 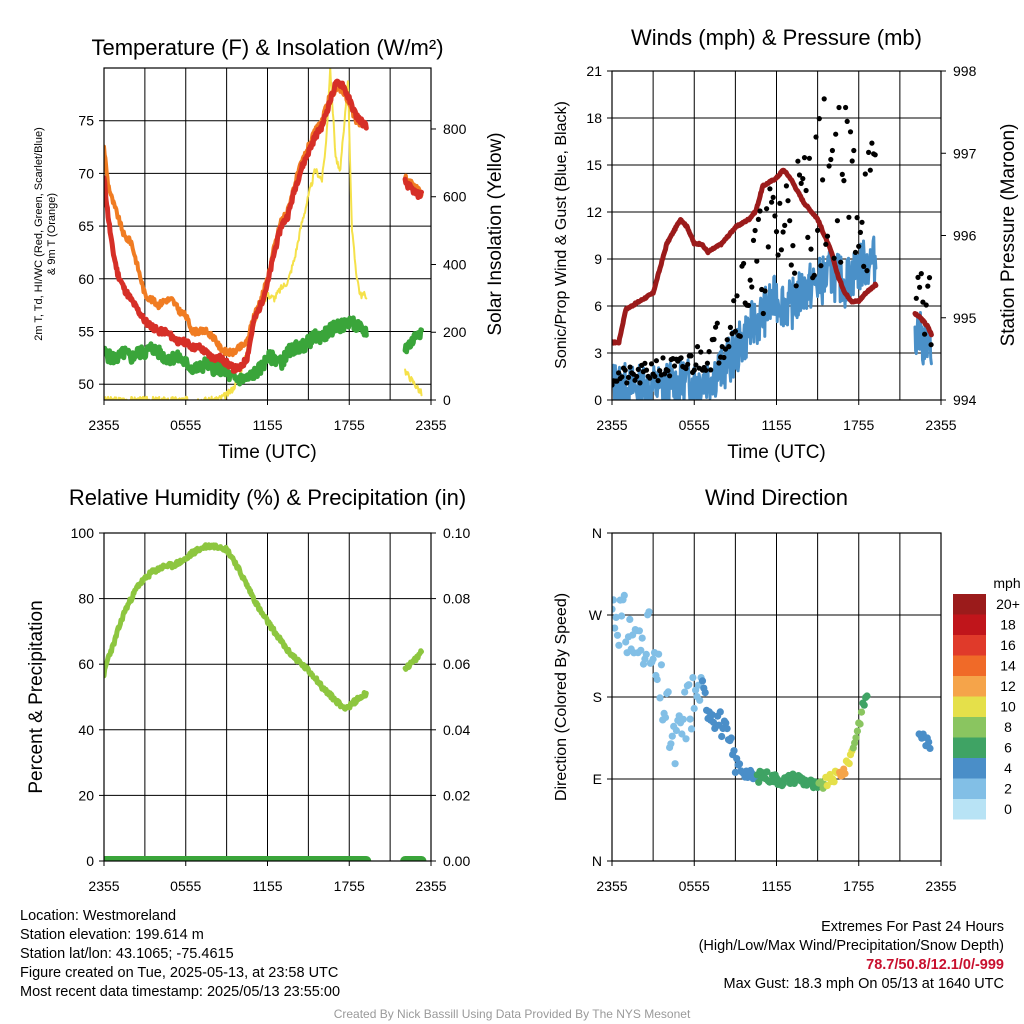 What do you see at coordinates (86, 795) in the screenshot?
I see `y-tick-label: 20` at bounding box center [86, 795].